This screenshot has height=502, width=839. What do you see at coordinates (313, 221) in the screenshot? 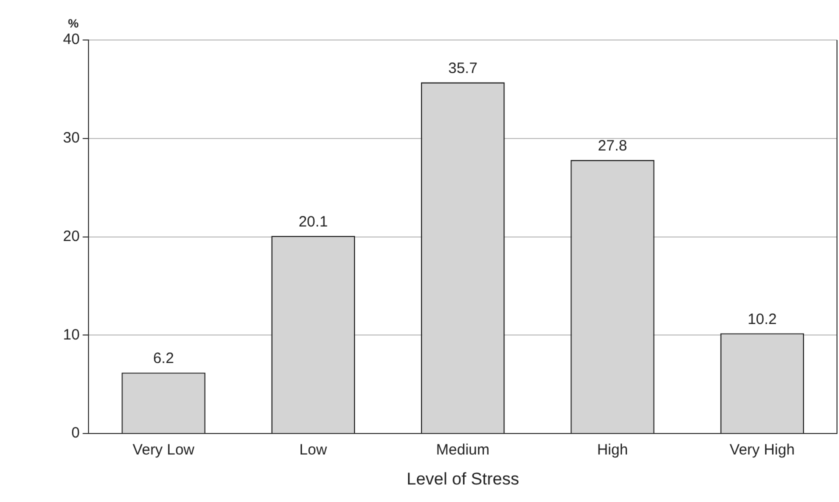
I see `data-label: 20.1` at bounding box center [313, 221].